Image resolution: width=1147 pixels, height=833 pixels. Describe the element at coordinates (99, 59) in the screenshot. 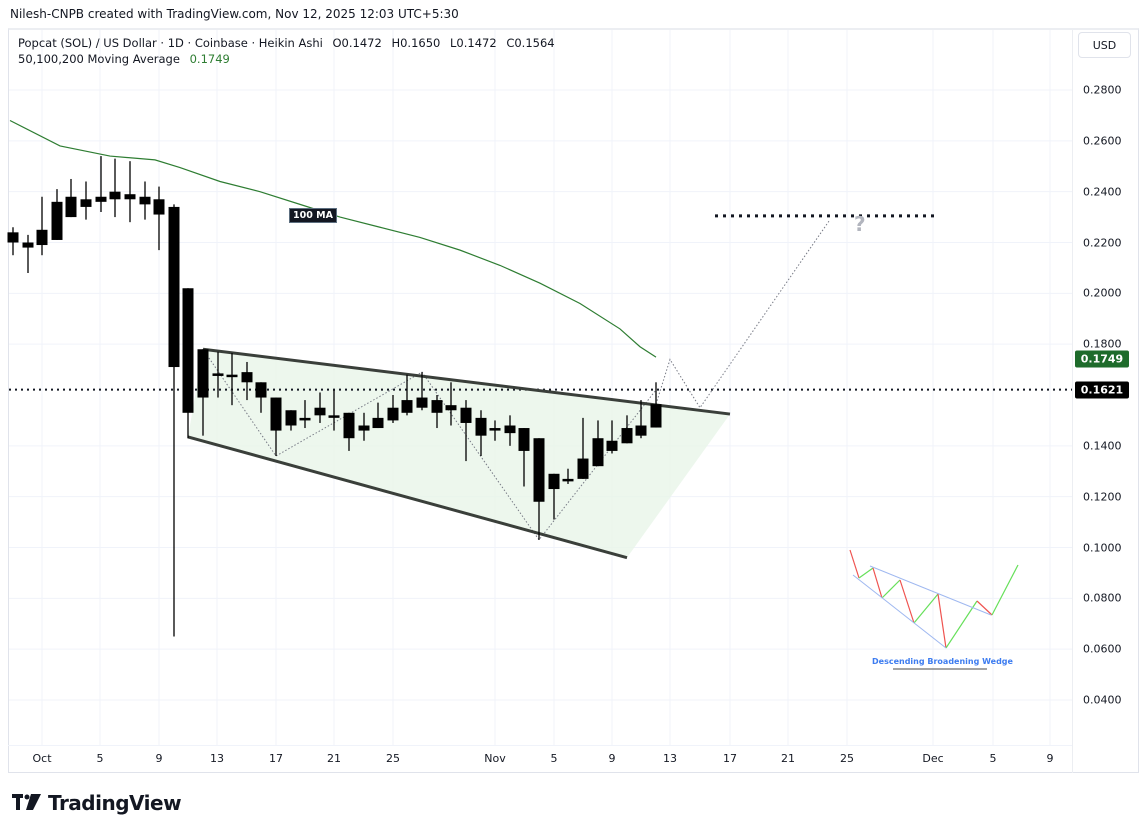

I see `indicator-name: 50,100,200 Moving Average` at that location.